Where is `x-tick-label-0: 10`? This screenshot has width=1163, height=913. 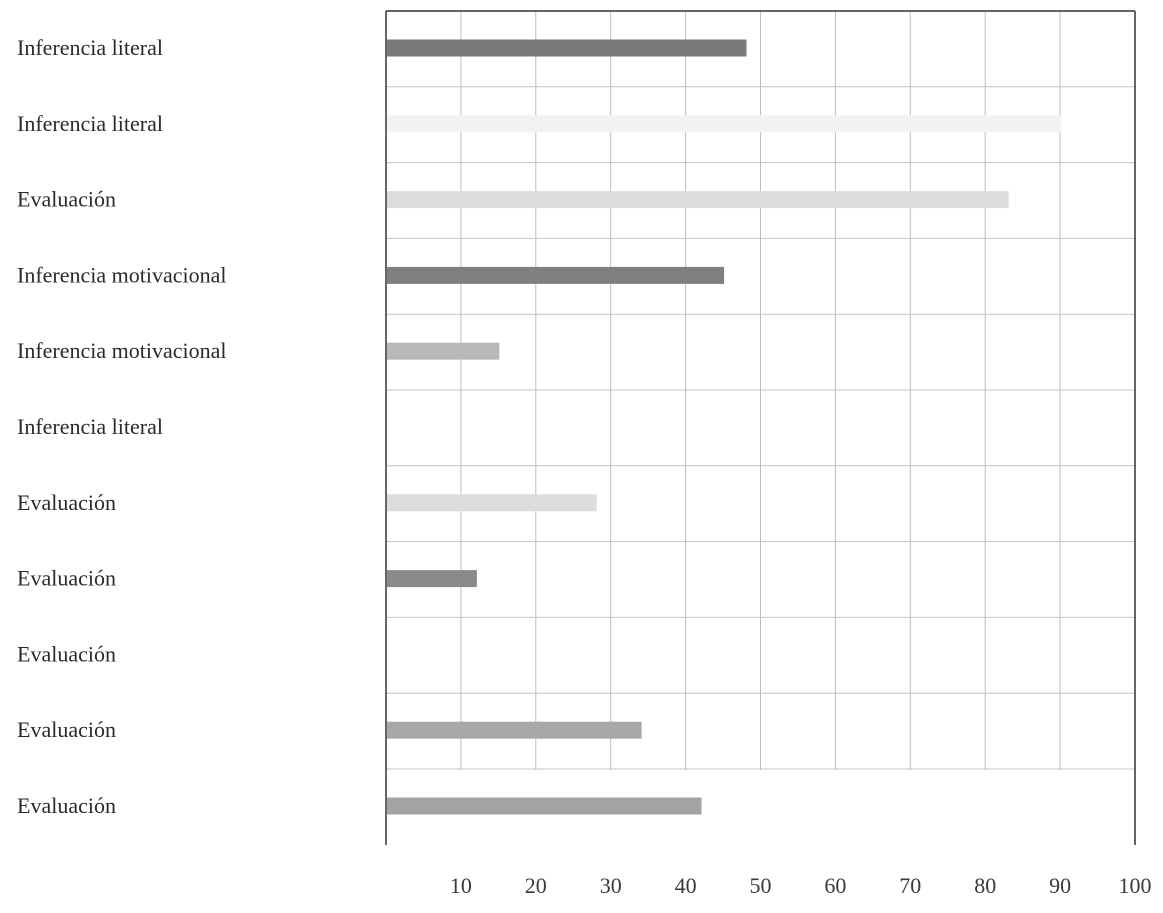 x-tick-label-0: 10 is located at coordinates (461, 885).